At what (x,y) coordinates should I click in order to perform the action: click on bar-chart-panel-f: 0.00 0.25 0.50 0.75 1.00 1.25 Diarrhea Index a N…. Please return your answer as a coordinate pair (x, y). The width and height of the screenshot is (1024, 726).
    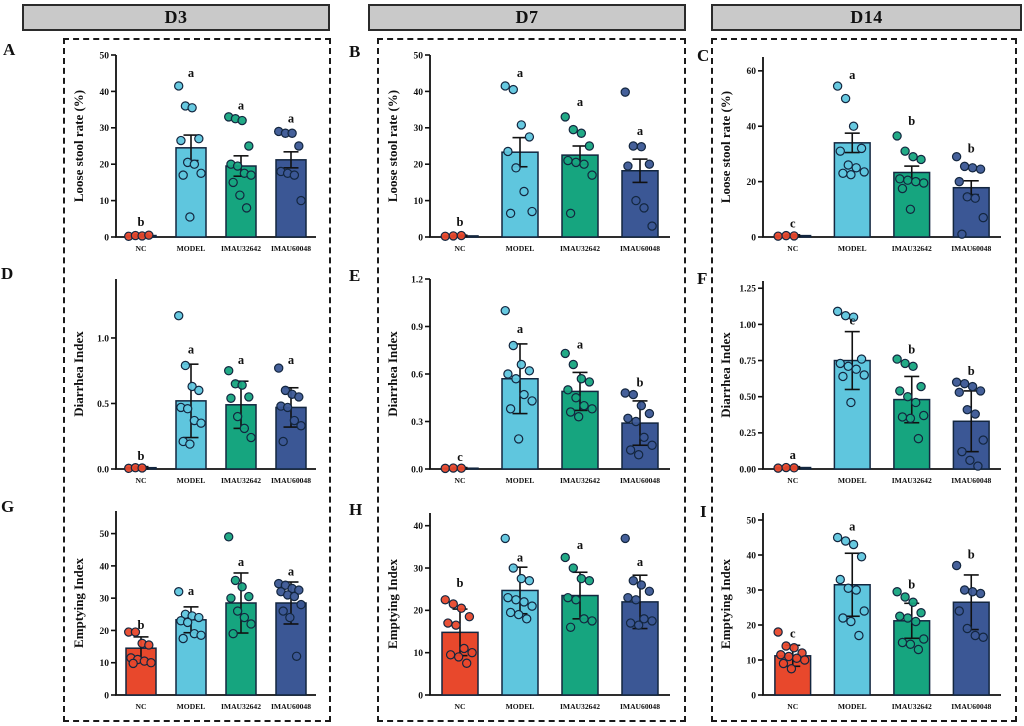
    Looking at the image, I should click on (859, 383).